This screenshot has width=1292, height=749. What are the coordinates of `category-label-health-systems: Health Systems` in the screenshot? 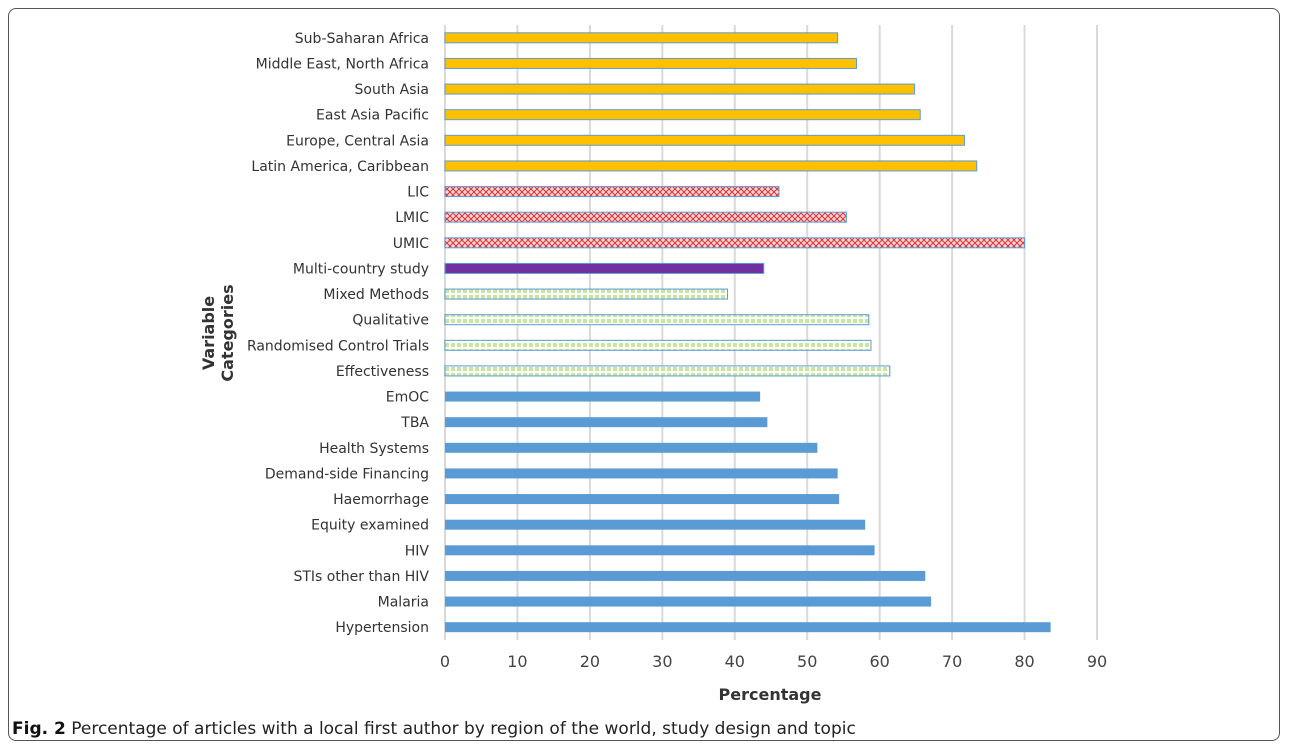 It's located at (374, 449).